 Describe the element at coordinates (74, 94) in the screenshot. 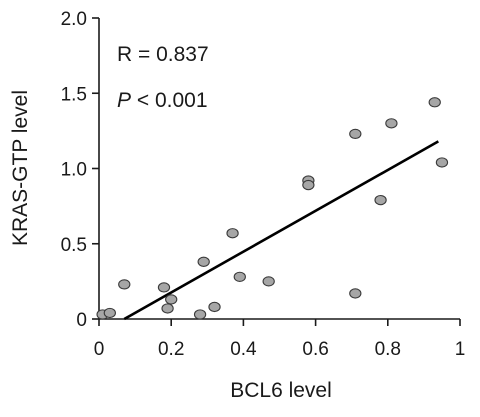

I see `y-tick-label: 1.5` at that location.